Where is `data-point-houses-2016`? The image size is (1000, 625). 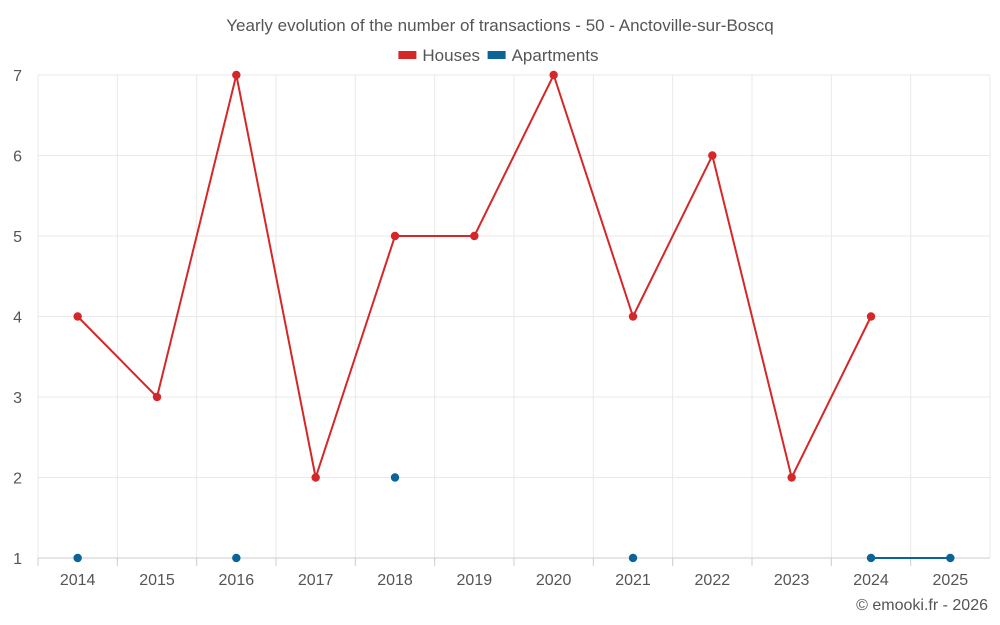 data-point-houses-2016 is located at coordinates (236, 75).